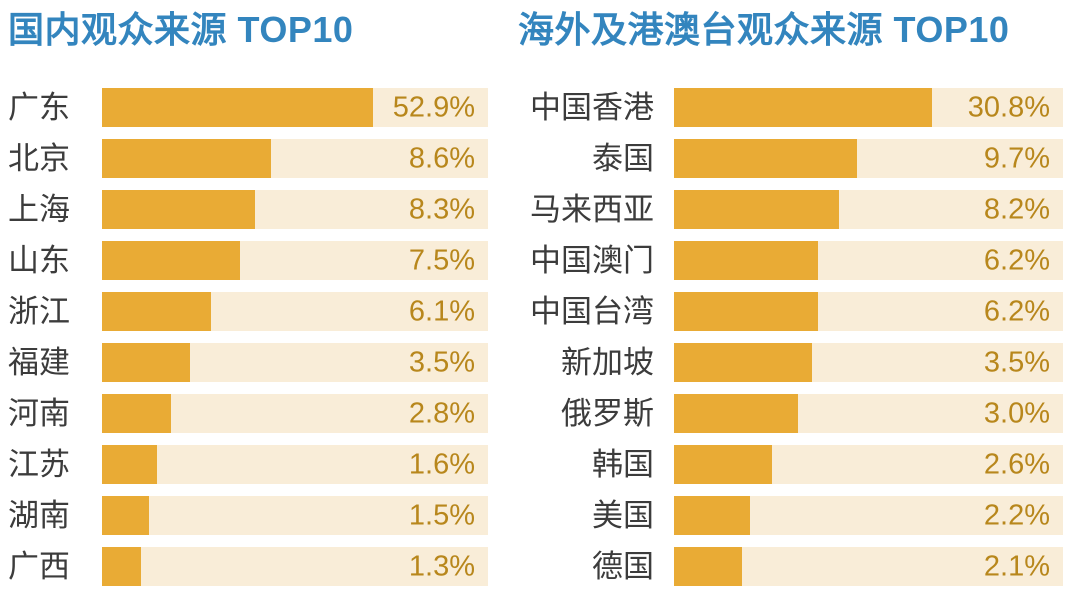  I want to click on bar-row: 德国 2.1%, so click(790, 566).